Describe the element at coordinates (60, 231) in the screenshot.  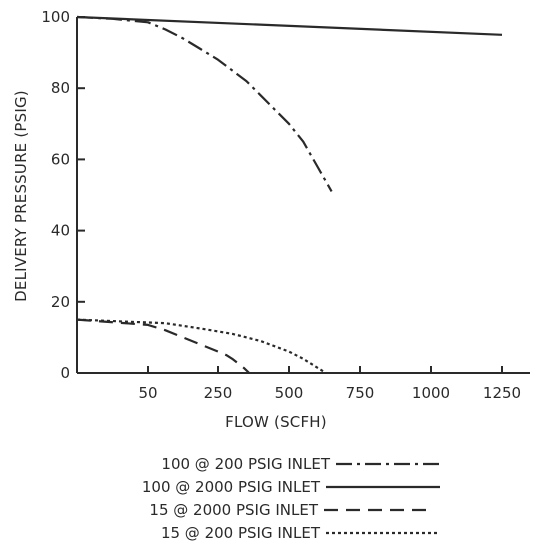
I see `y-tick-label: 40` at that location.